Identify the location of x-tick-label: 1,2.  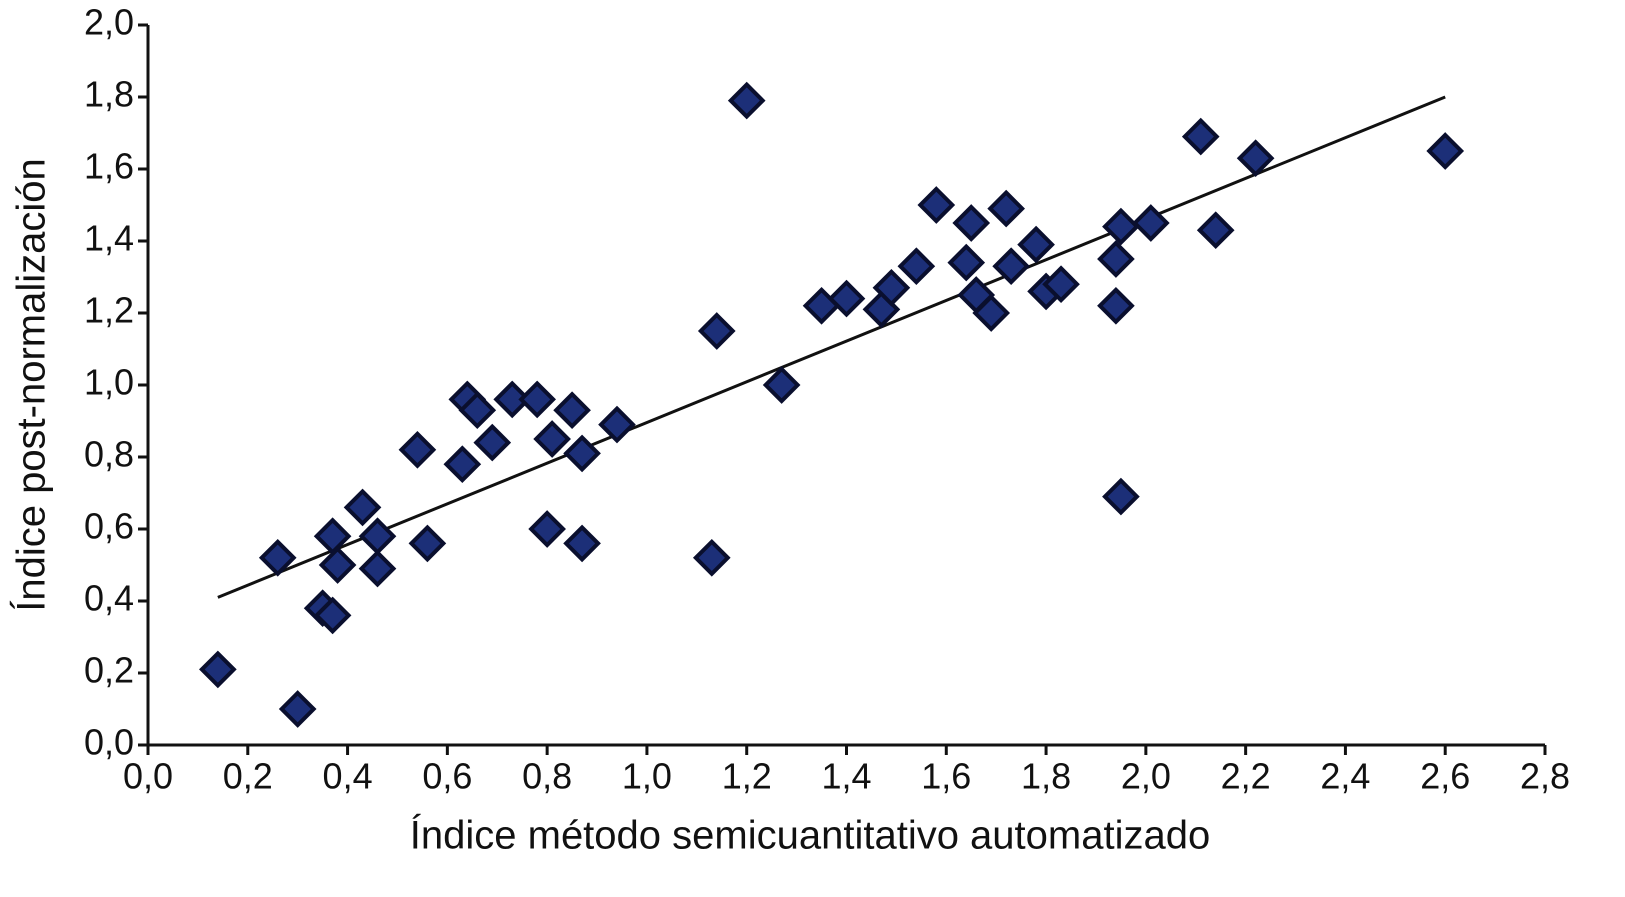
(747, 776).